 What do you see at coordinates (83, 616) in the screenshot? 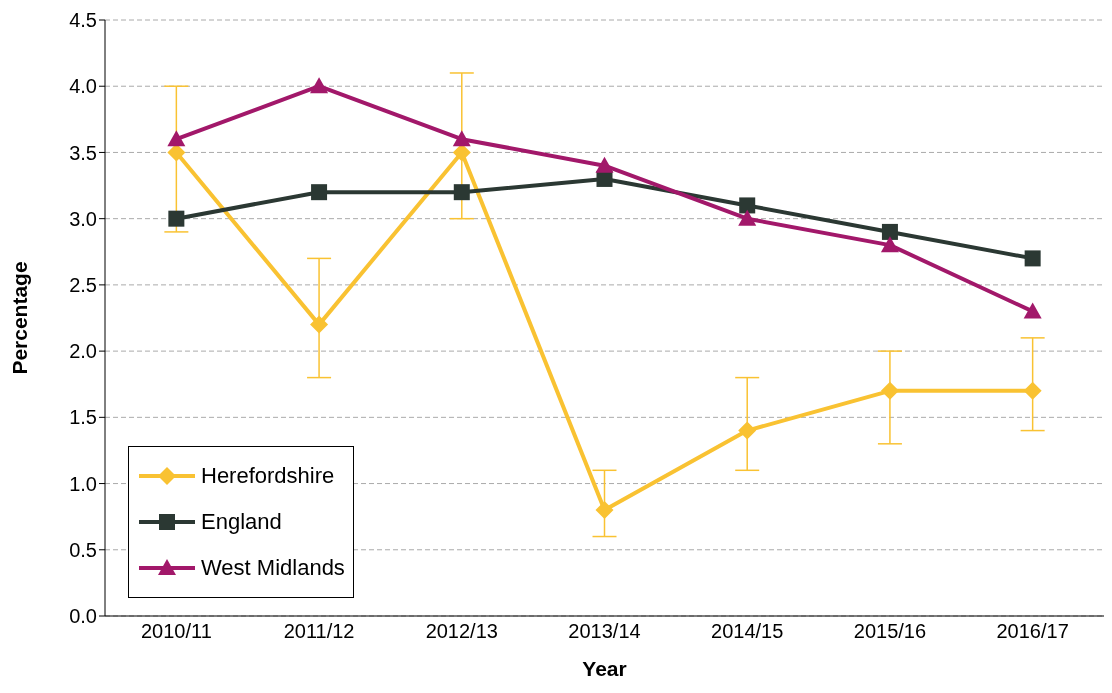
I see `y-tick-label: 0.0` at bounding box center [83, 616].